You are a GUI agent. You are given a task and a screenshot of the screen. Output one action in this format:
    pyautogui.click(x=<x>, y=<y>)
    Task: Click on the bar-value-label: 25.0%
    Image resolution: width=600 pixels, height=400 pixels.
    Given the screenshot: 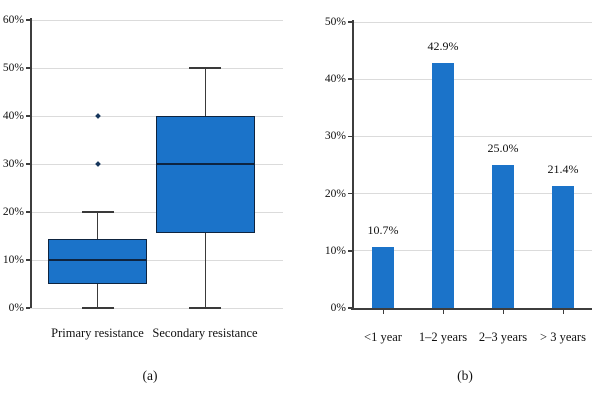 What is the action you would take?
    pyautogui.click(x=503, y=148)
    